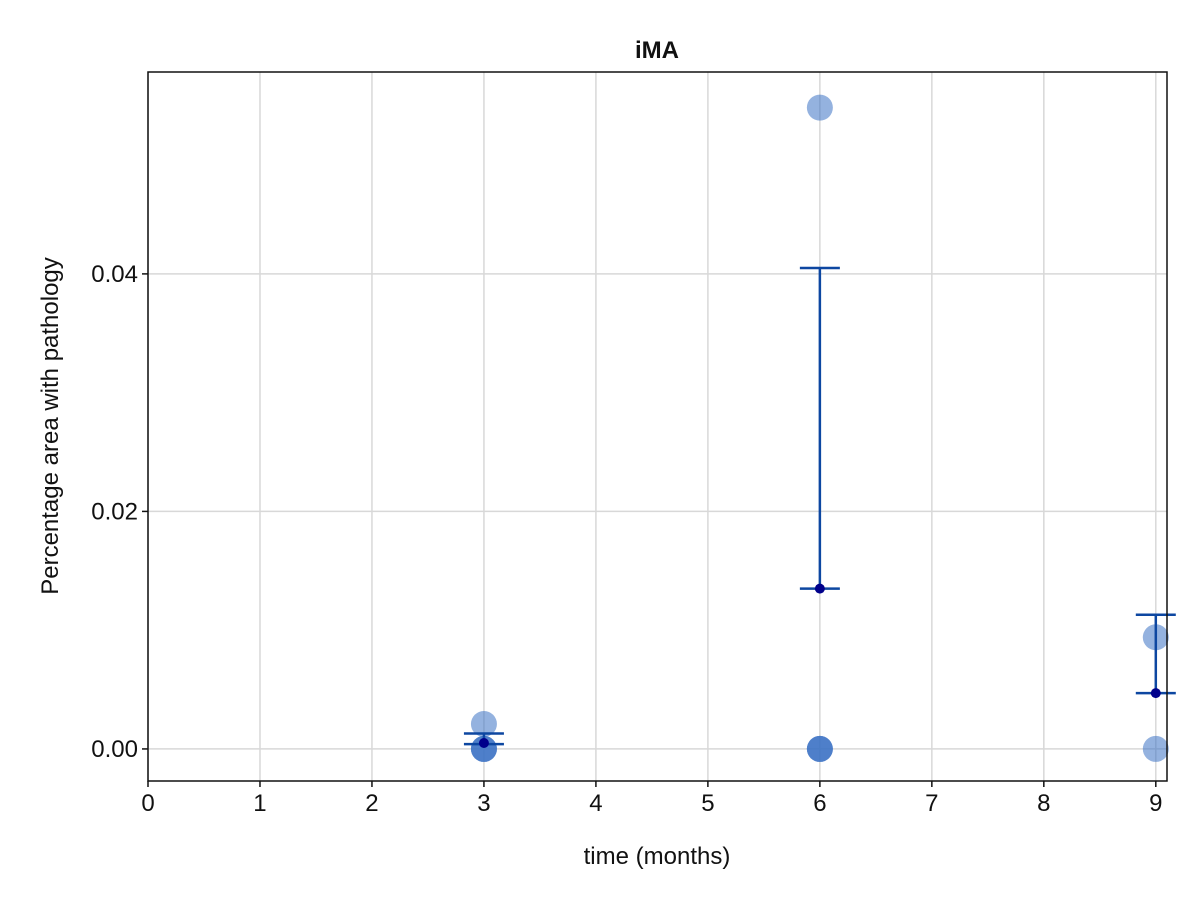 This screenshot has width=1200, height=900. I want to click on x-tick-label: 8, so click(1043, 803).